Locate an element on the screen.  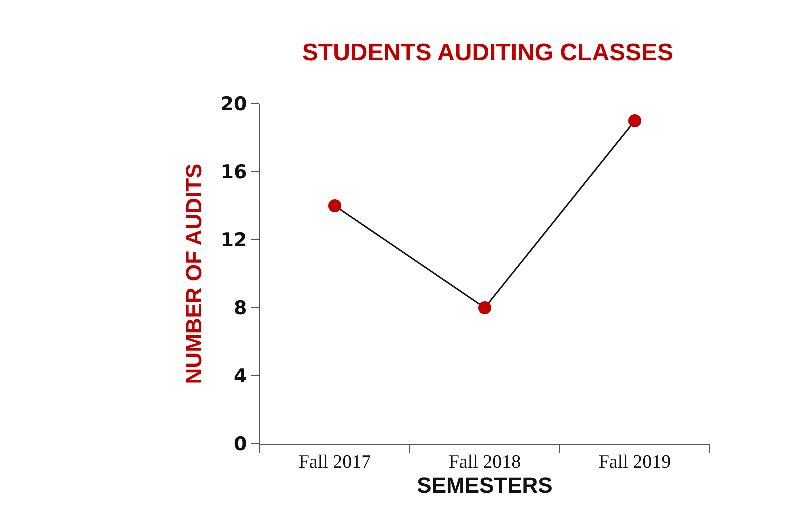
chart-title: STUDENTS AUDITING CLASSES is located at coordinates (488, 53).